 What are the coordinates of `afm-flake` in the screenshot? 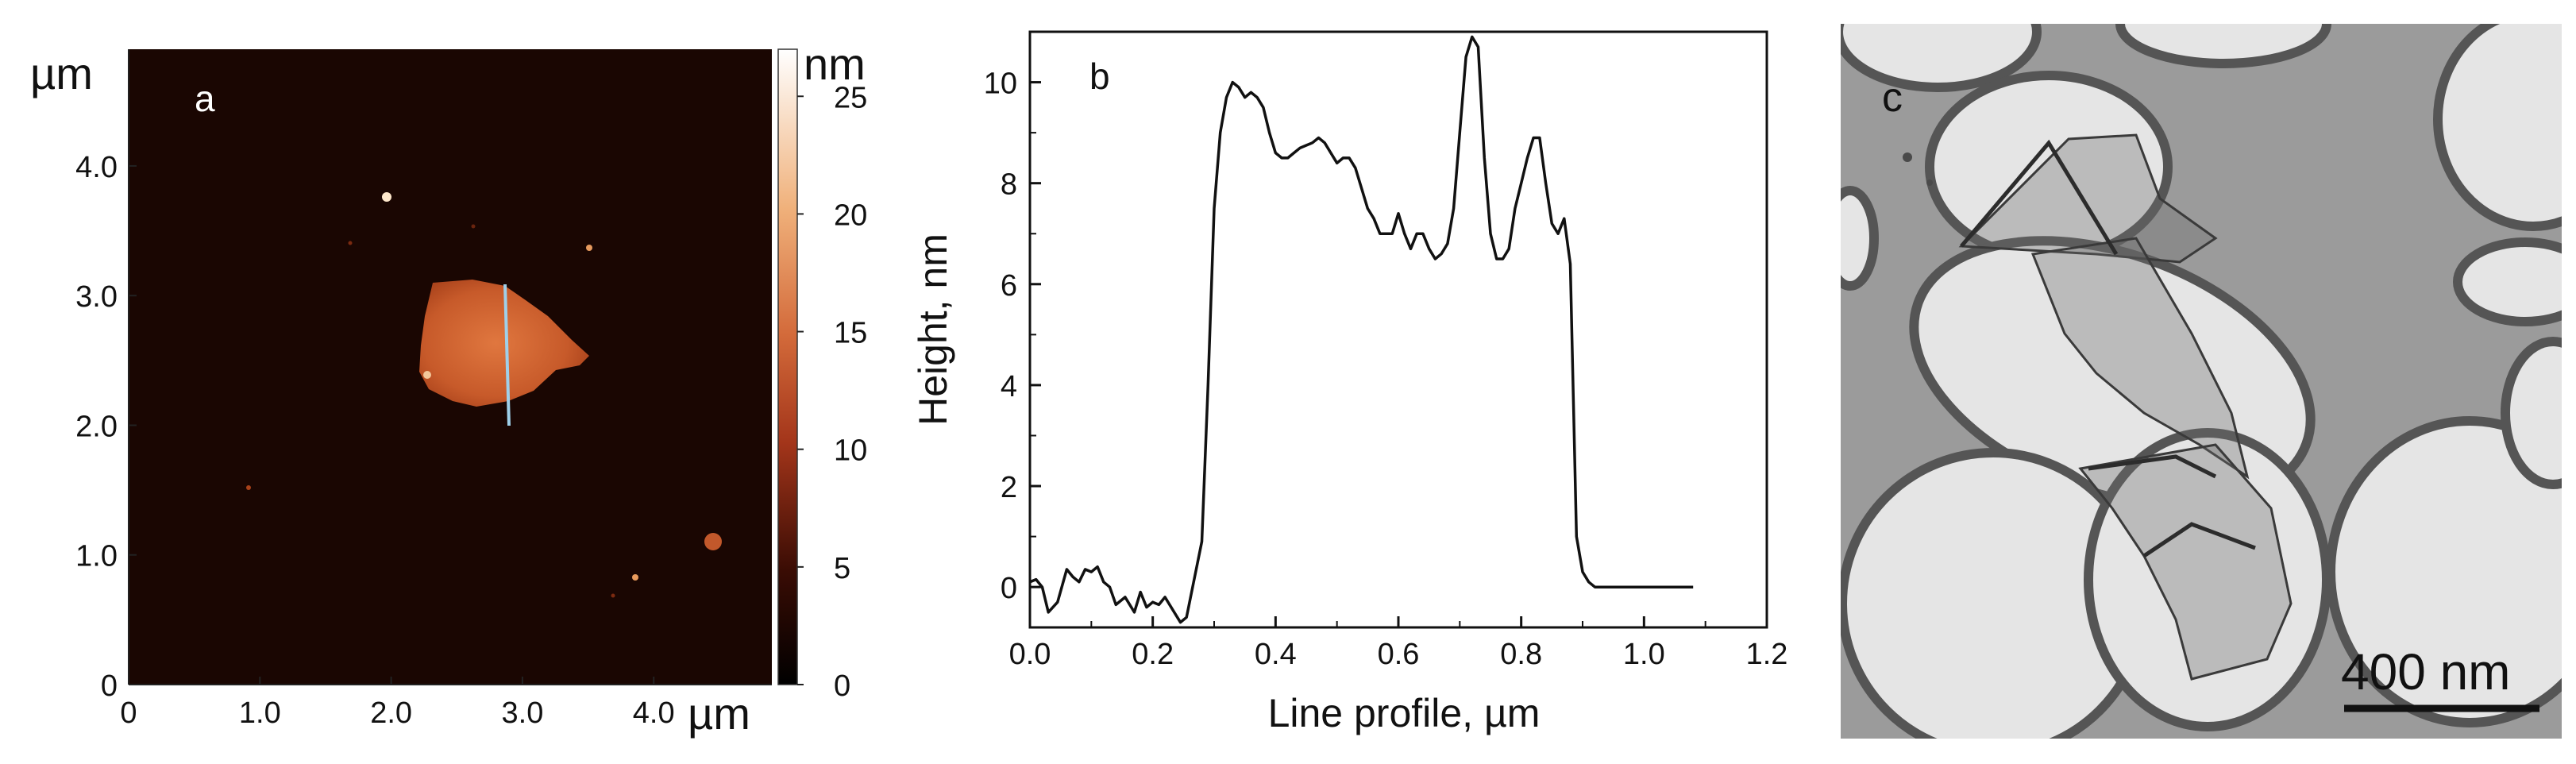 It's located at (504, 344).